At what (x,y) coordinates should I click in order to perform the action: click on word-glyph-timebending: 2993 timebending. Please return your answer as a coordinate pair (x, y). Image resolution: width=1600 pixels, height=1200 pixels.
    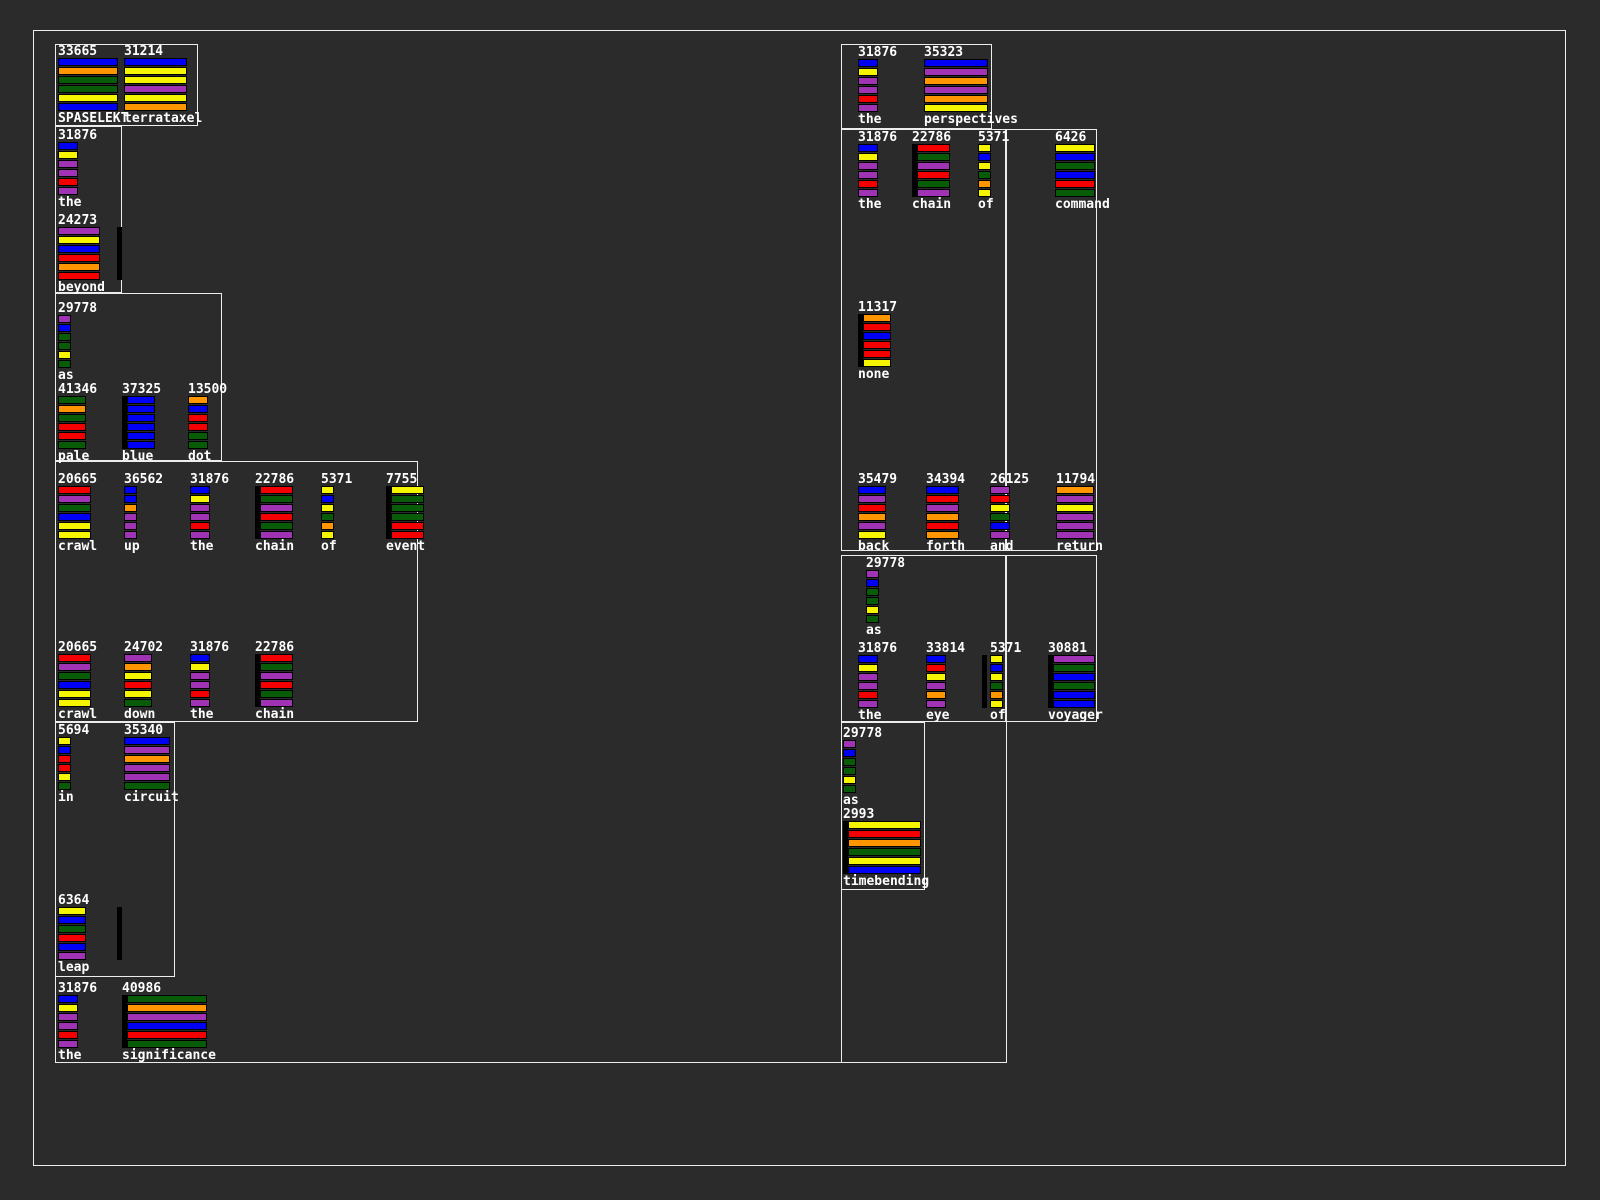
    Looking at the image, I should click on (886, 848).